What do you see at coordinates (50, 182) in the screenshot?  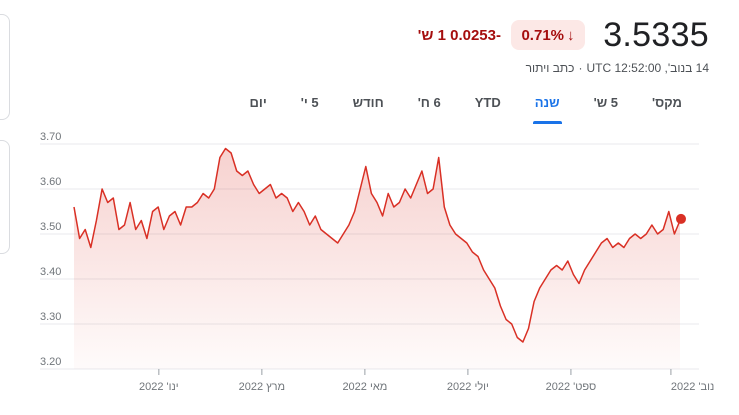 I see `y-tick-label: 3.60` at bounding box center [50, 182].